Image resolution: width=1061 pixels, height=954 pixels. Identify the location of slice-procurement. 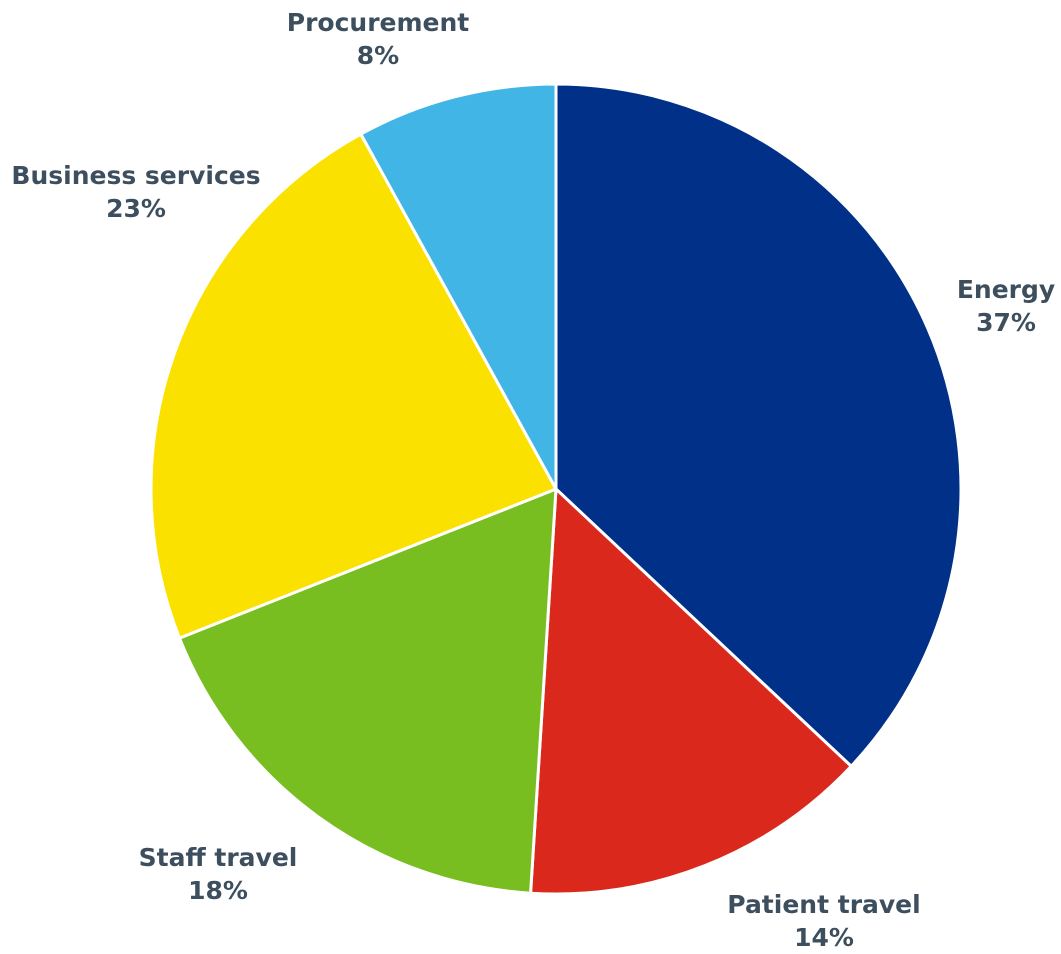
(458, 286).